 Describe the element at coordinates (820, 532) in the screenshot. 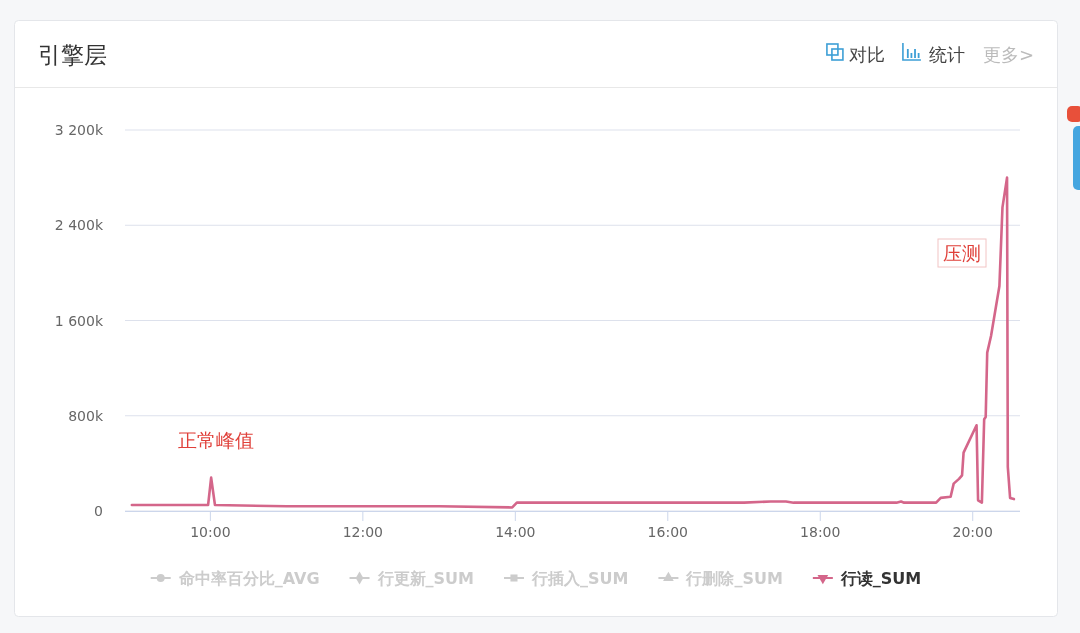

I see `x-tick-label: 18:00` at that location.